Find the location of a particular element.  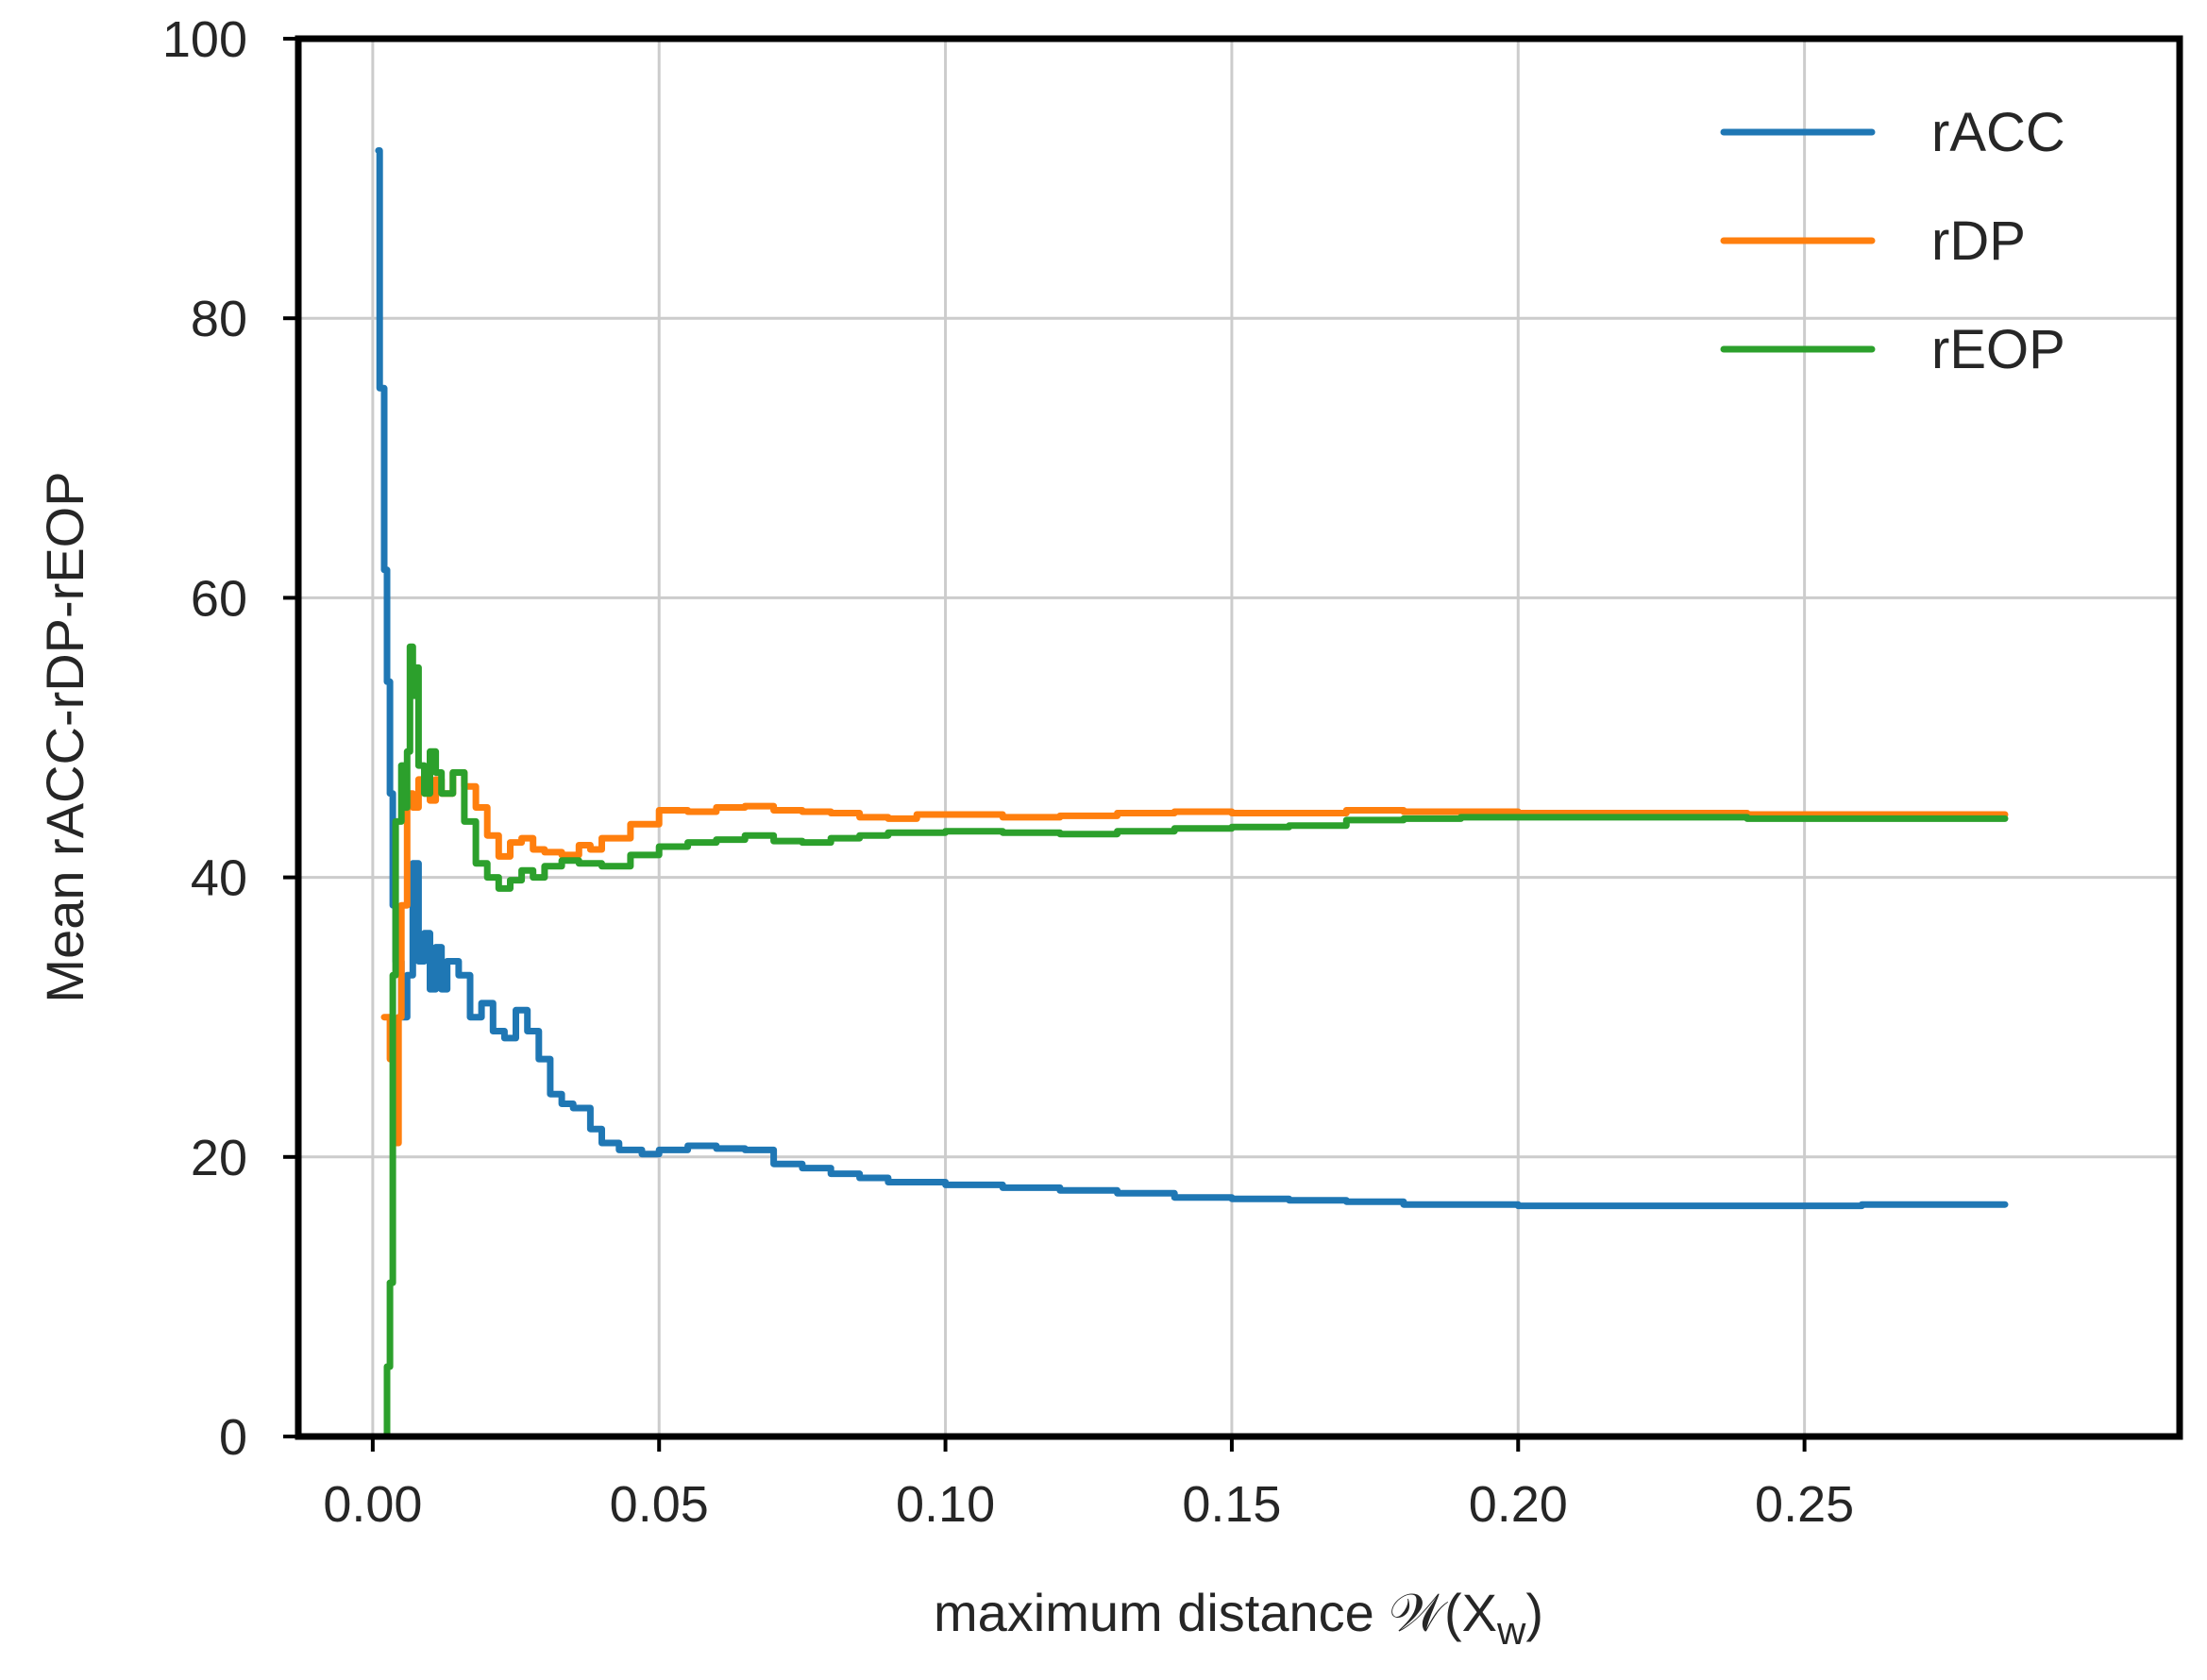

x-tick-label: 0.15 is located at coordinates (1231, 1504).